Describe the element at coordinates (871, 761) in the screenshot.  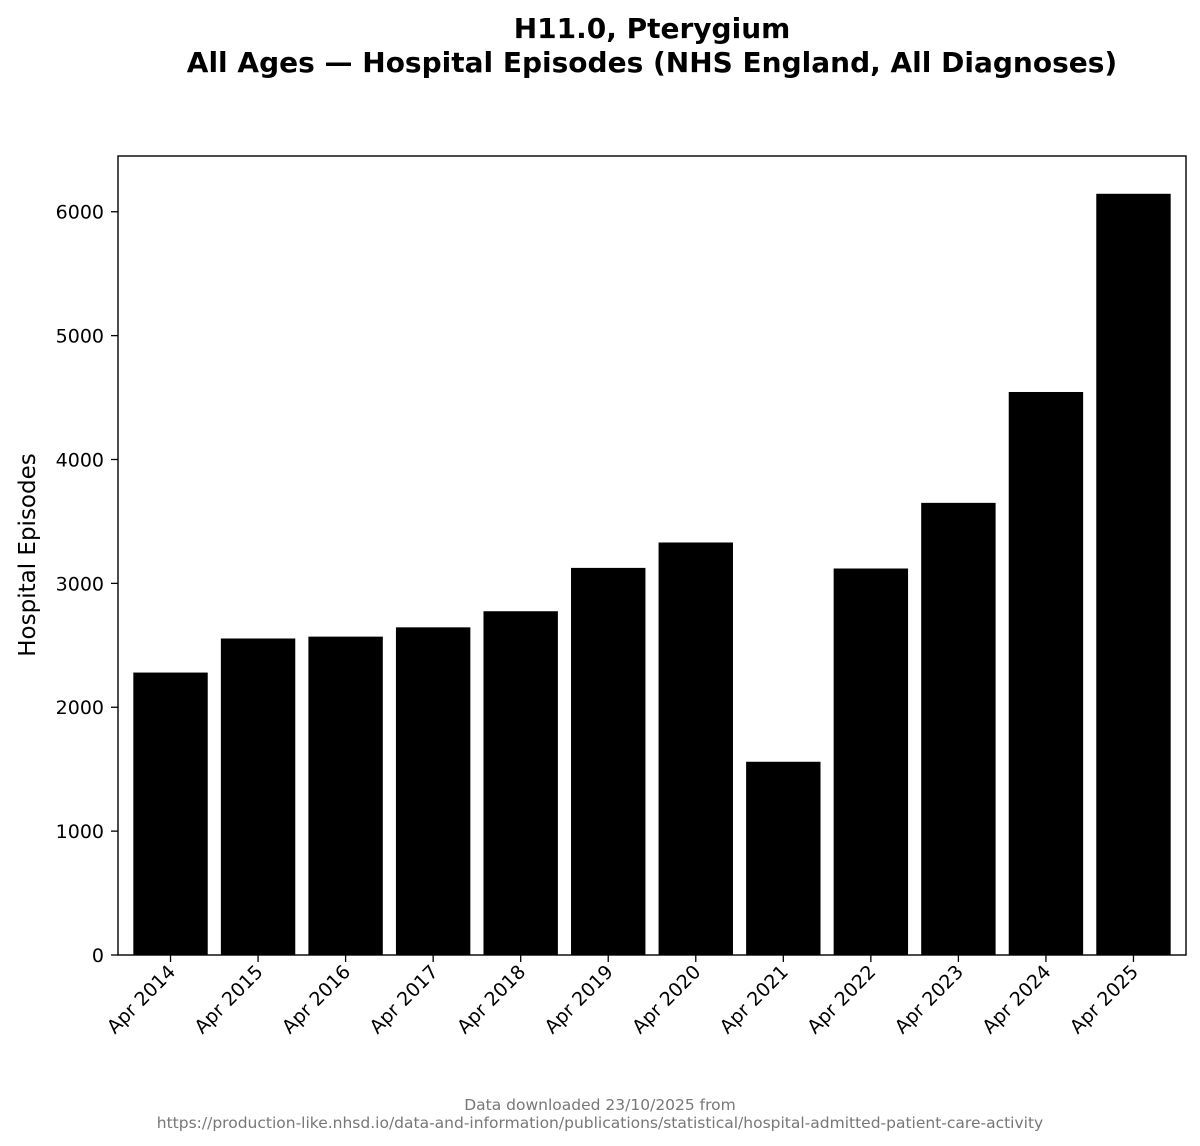
I see `bar-apr-2022` at that location.